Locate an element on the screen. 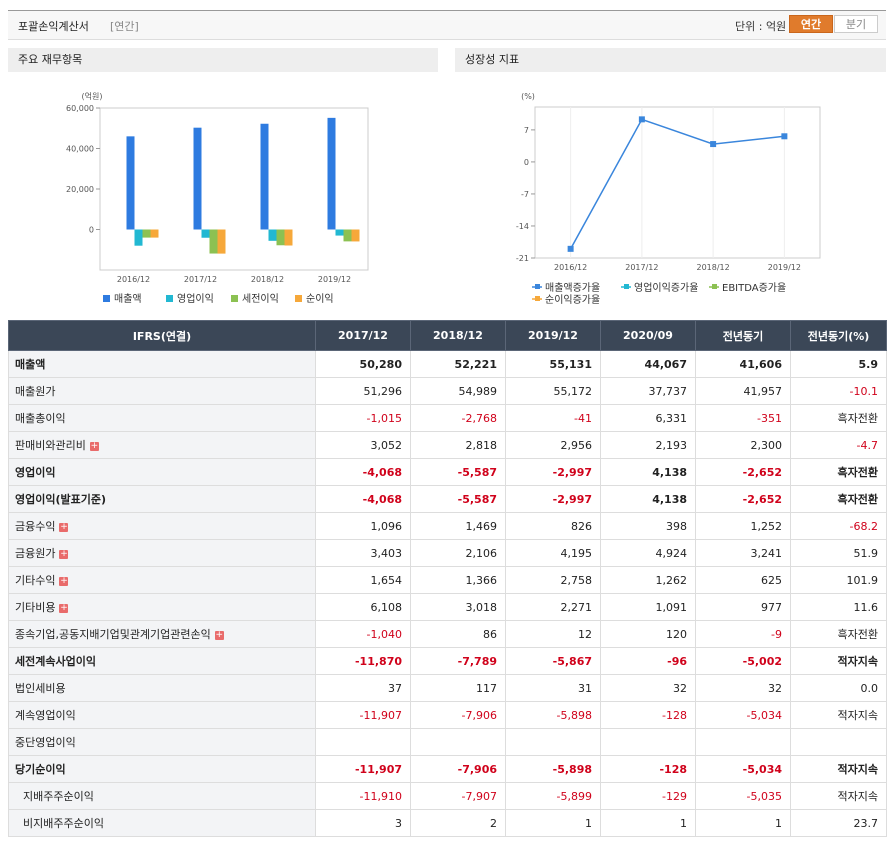 Image resolution: width=892 pixels, height=845 pixels. y-tick-label: 20,000 is located at coordinates (80, 189).